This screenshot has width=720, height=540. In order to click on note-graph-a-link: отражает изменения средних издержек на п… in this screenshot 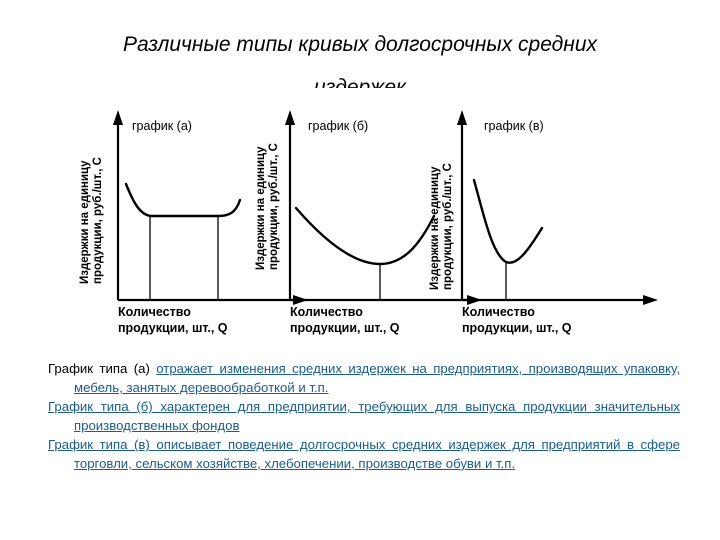, I will do `click(377, 378)`.